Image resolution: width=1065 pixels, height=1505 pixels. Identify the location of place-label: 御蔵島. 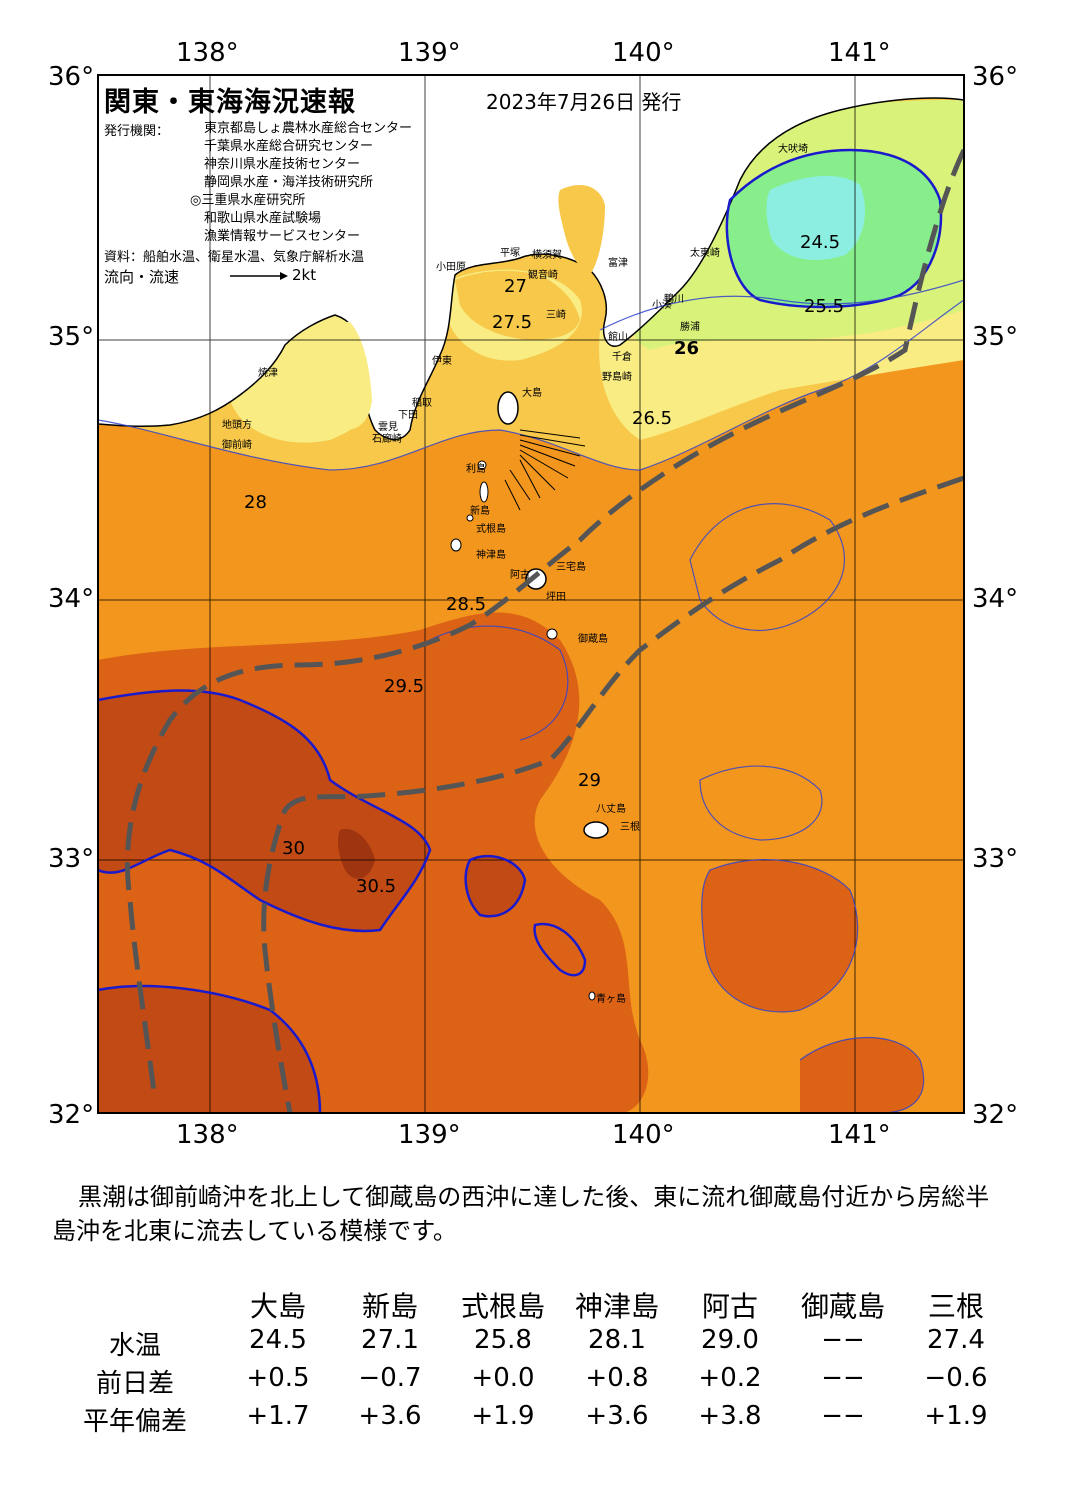
(593, 639).